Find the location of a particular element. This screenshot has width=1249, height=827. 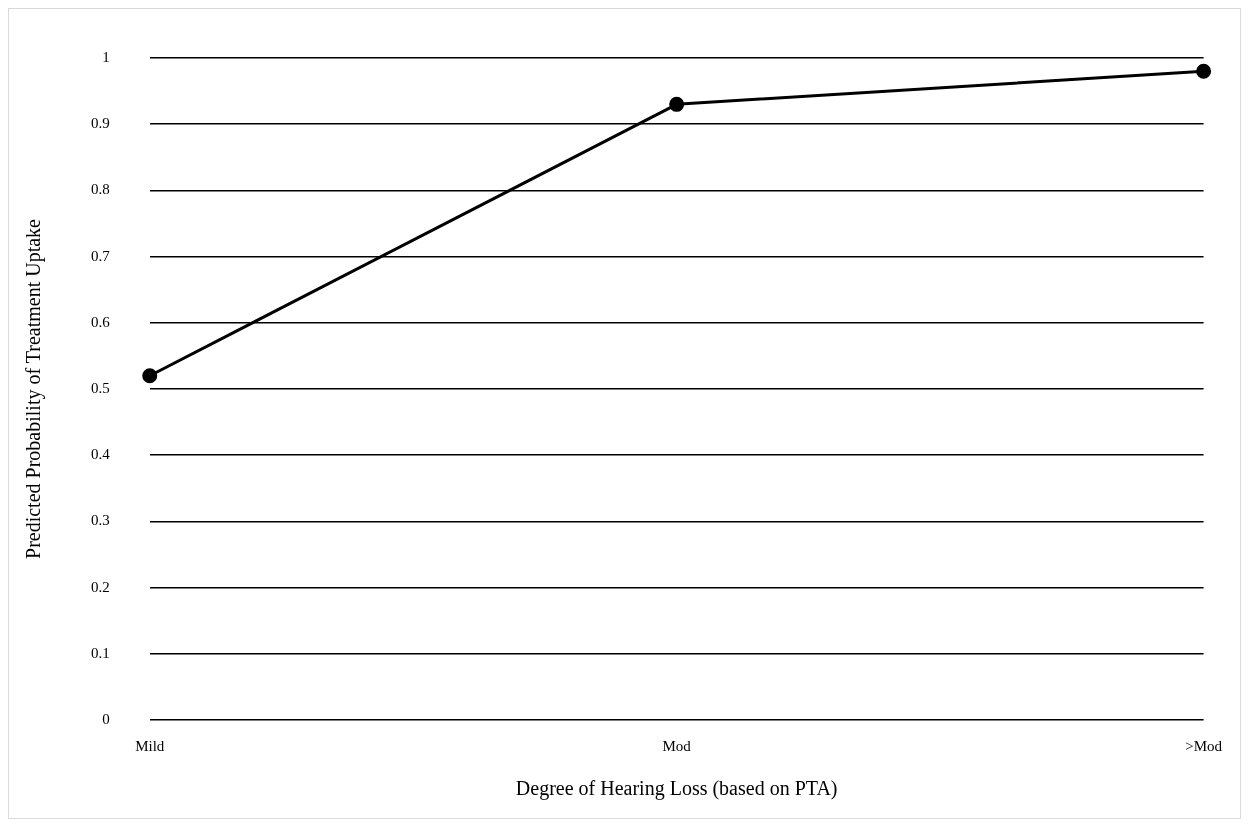

y-tick-label: 0 is located at coordinates (106, 718).